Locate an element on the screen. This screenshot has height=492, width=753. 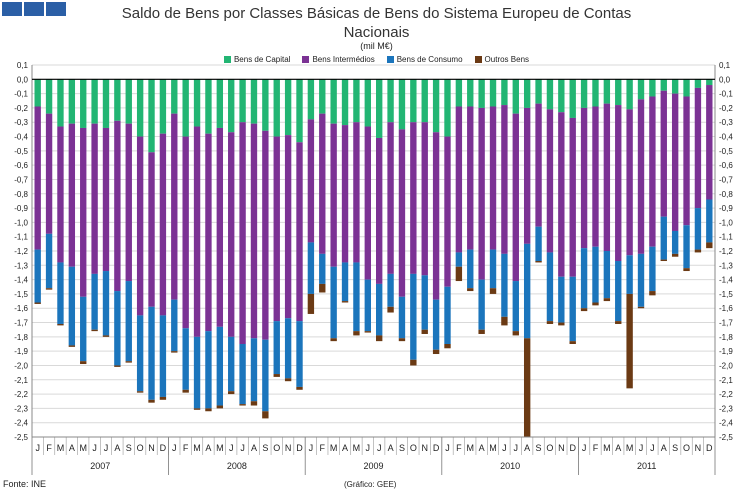
y-tick-label-left: -1,7 is located at coordinates (21, 323).